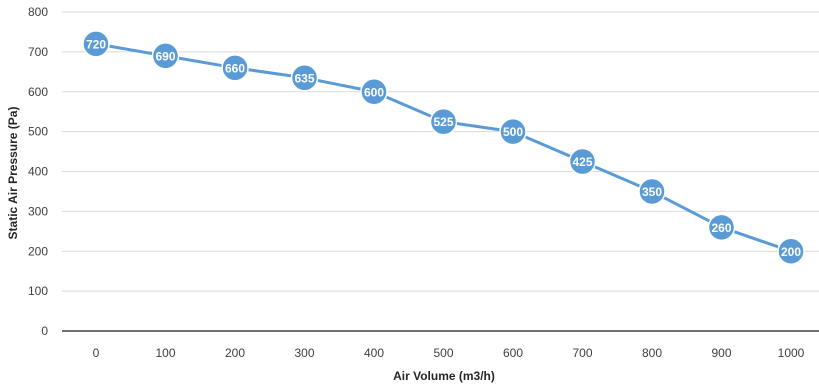 The height and width of the screenshot is (385, 819). What do you see at coordinates (96, 353) in the screenshot?
I see `x-tick-label: 0` at bounding box center [96, 353].